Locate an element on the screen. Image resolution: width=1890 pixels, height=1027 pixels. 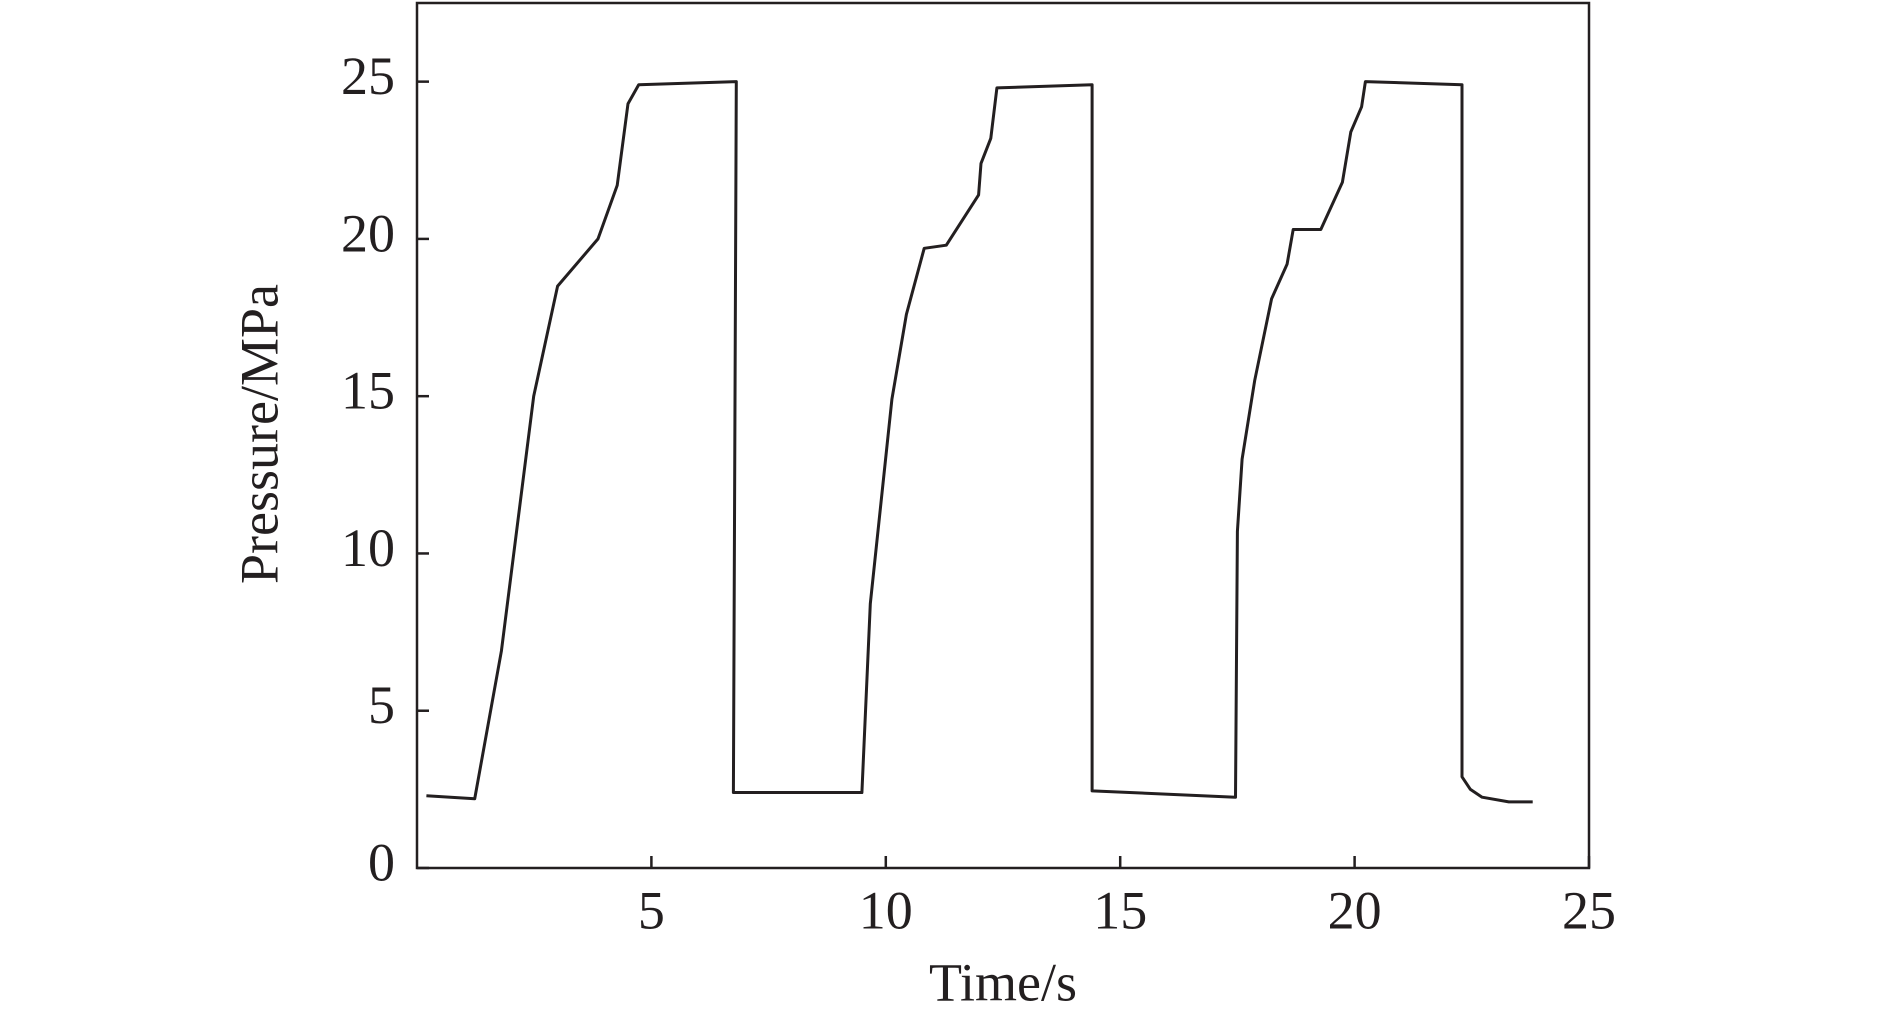
x-tick-label: 5 is located at coordinates (651, 910).